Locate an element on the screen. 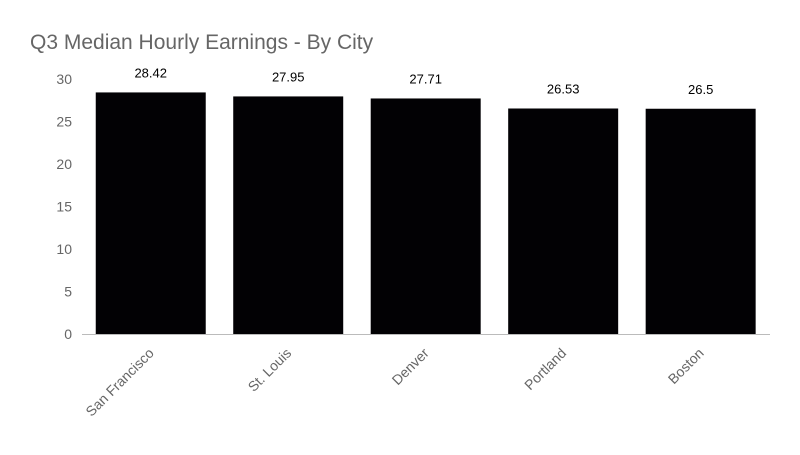 Image resolution: width=800 pixels, height=455 pixels. data-label: 27.95 is located at coordinates (288, 76).